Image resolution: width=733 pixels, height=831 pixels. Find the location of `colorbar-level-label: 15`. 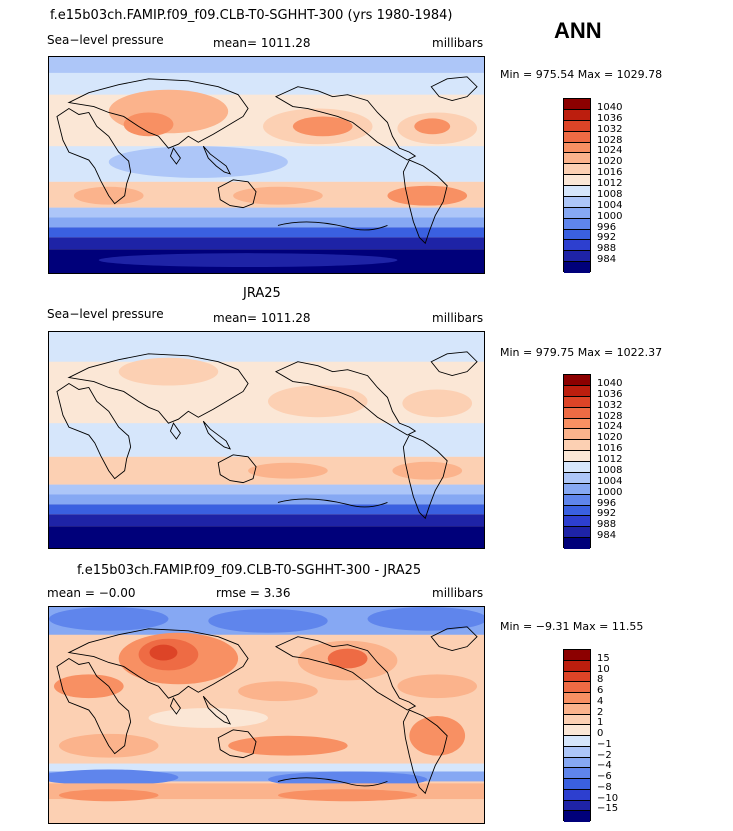

colorbar-level-label: 15 is located at coordinates (603, 658).